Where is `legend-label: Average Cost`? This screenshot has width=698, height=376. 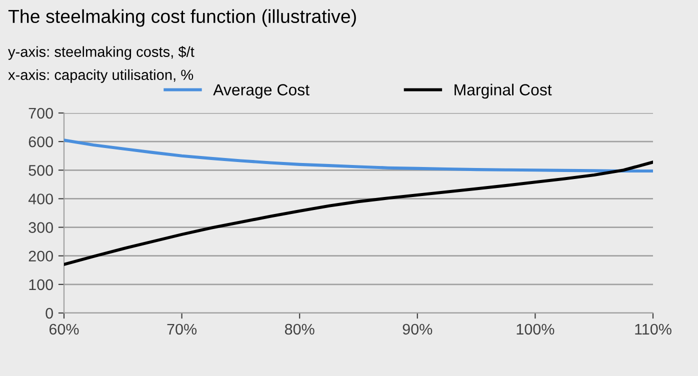
legend-label: Average Cost is located at coordinates (261, 91).